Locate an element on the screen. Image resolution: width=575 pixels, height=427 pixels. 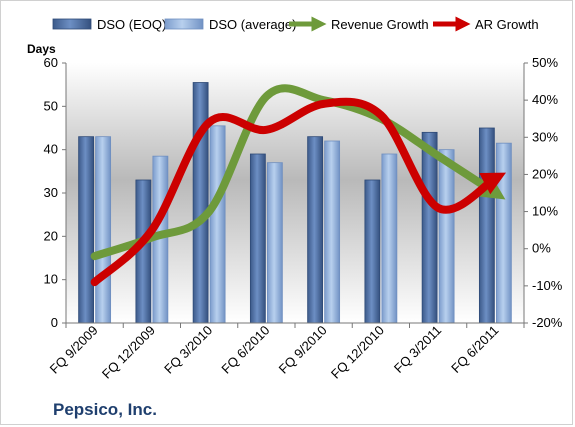
y-right-tick-label: 10% is located at coordinates (545, 211).